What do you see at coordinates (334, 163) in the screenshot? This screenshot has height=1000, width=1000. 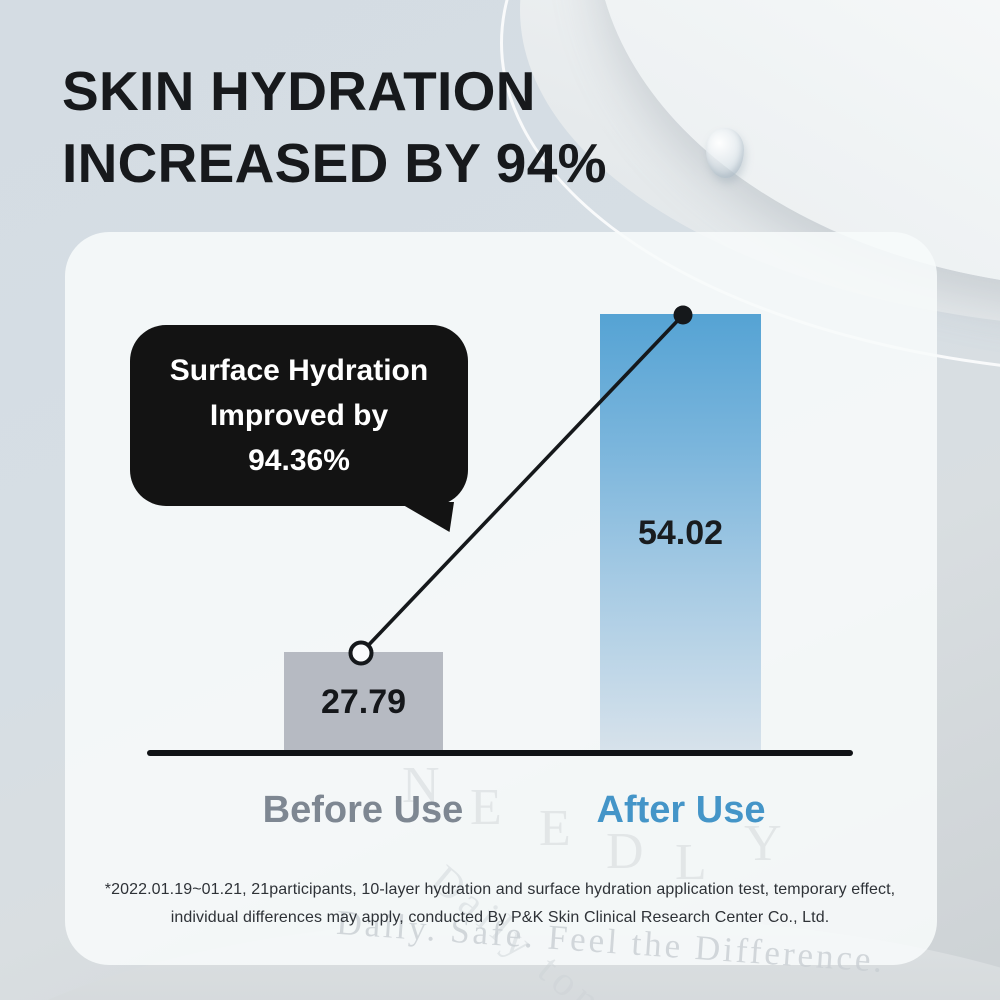 I see `page-title-line2: INCREASED BY 94%` at bounding box center [334, 163].